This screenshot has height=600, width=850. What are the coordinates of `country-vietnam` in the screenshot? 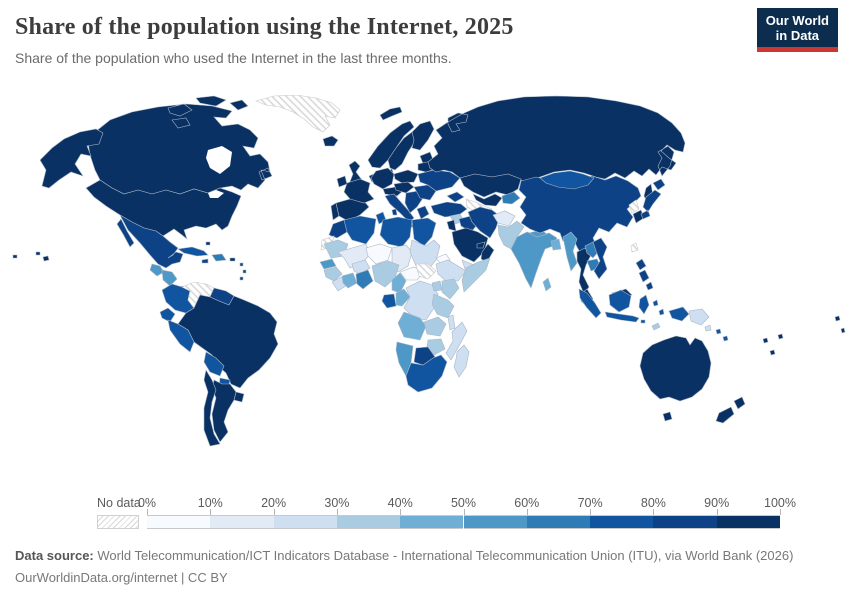 It's located at (600, 258).